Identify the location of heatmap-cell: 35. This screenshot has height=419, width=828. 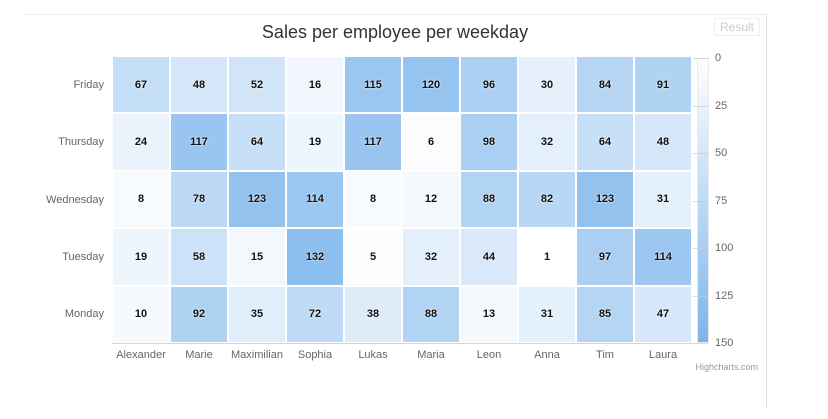
(257, 314).